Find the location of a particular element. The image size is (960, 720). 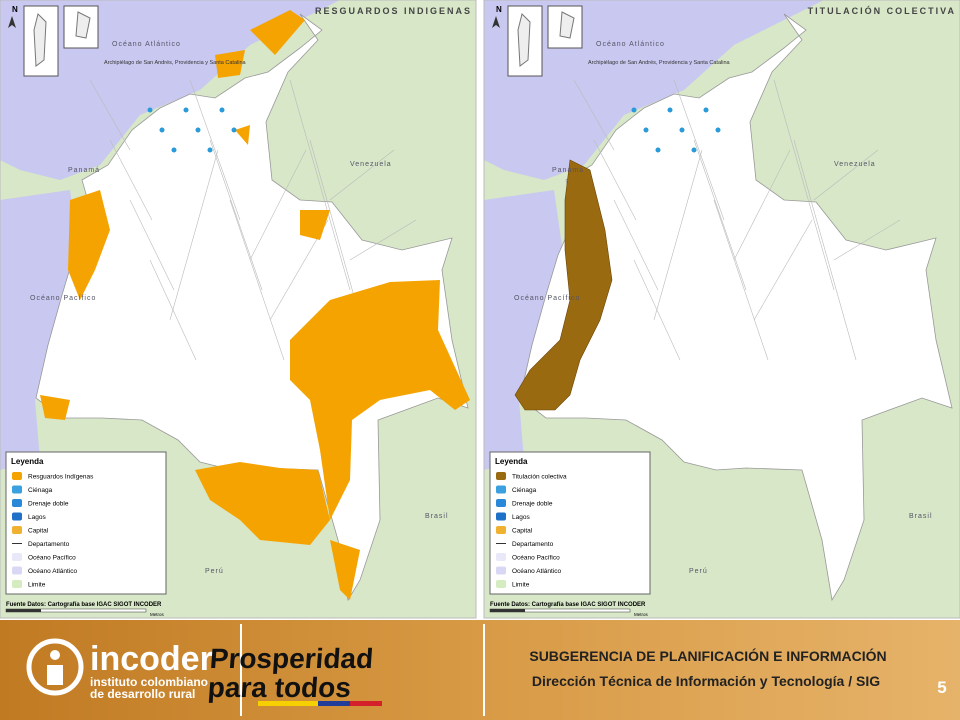

map-label: Brasil is located at coordinates (437, 516).